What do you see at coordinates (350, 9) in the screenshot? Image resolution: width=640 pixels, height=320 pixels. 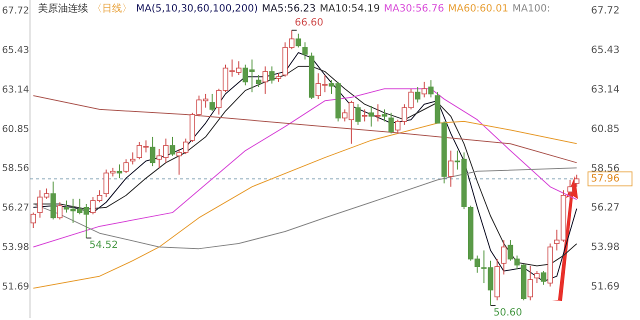 I see `text: MA10:54.19` at bounding box center [350, 9].